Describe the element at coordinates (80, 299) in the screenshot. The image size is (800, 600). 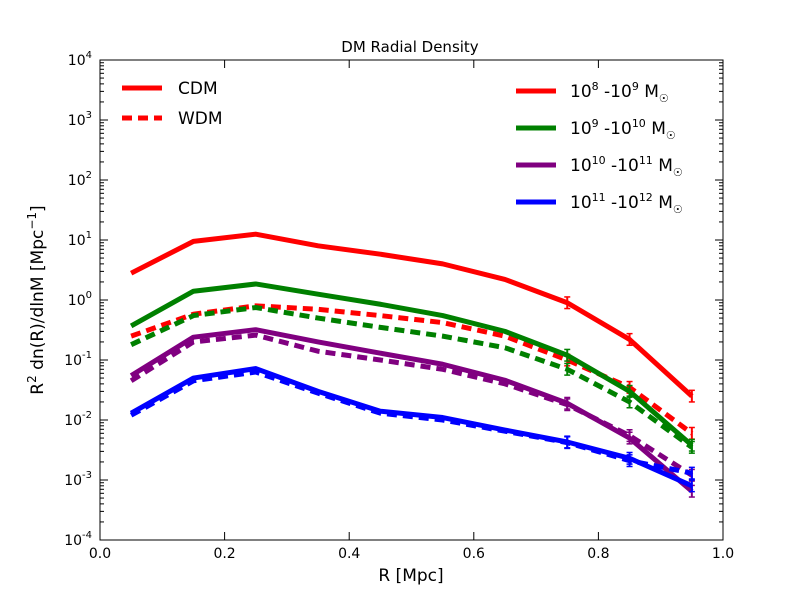
I see `y-tick-label: 10⁰` at that location.